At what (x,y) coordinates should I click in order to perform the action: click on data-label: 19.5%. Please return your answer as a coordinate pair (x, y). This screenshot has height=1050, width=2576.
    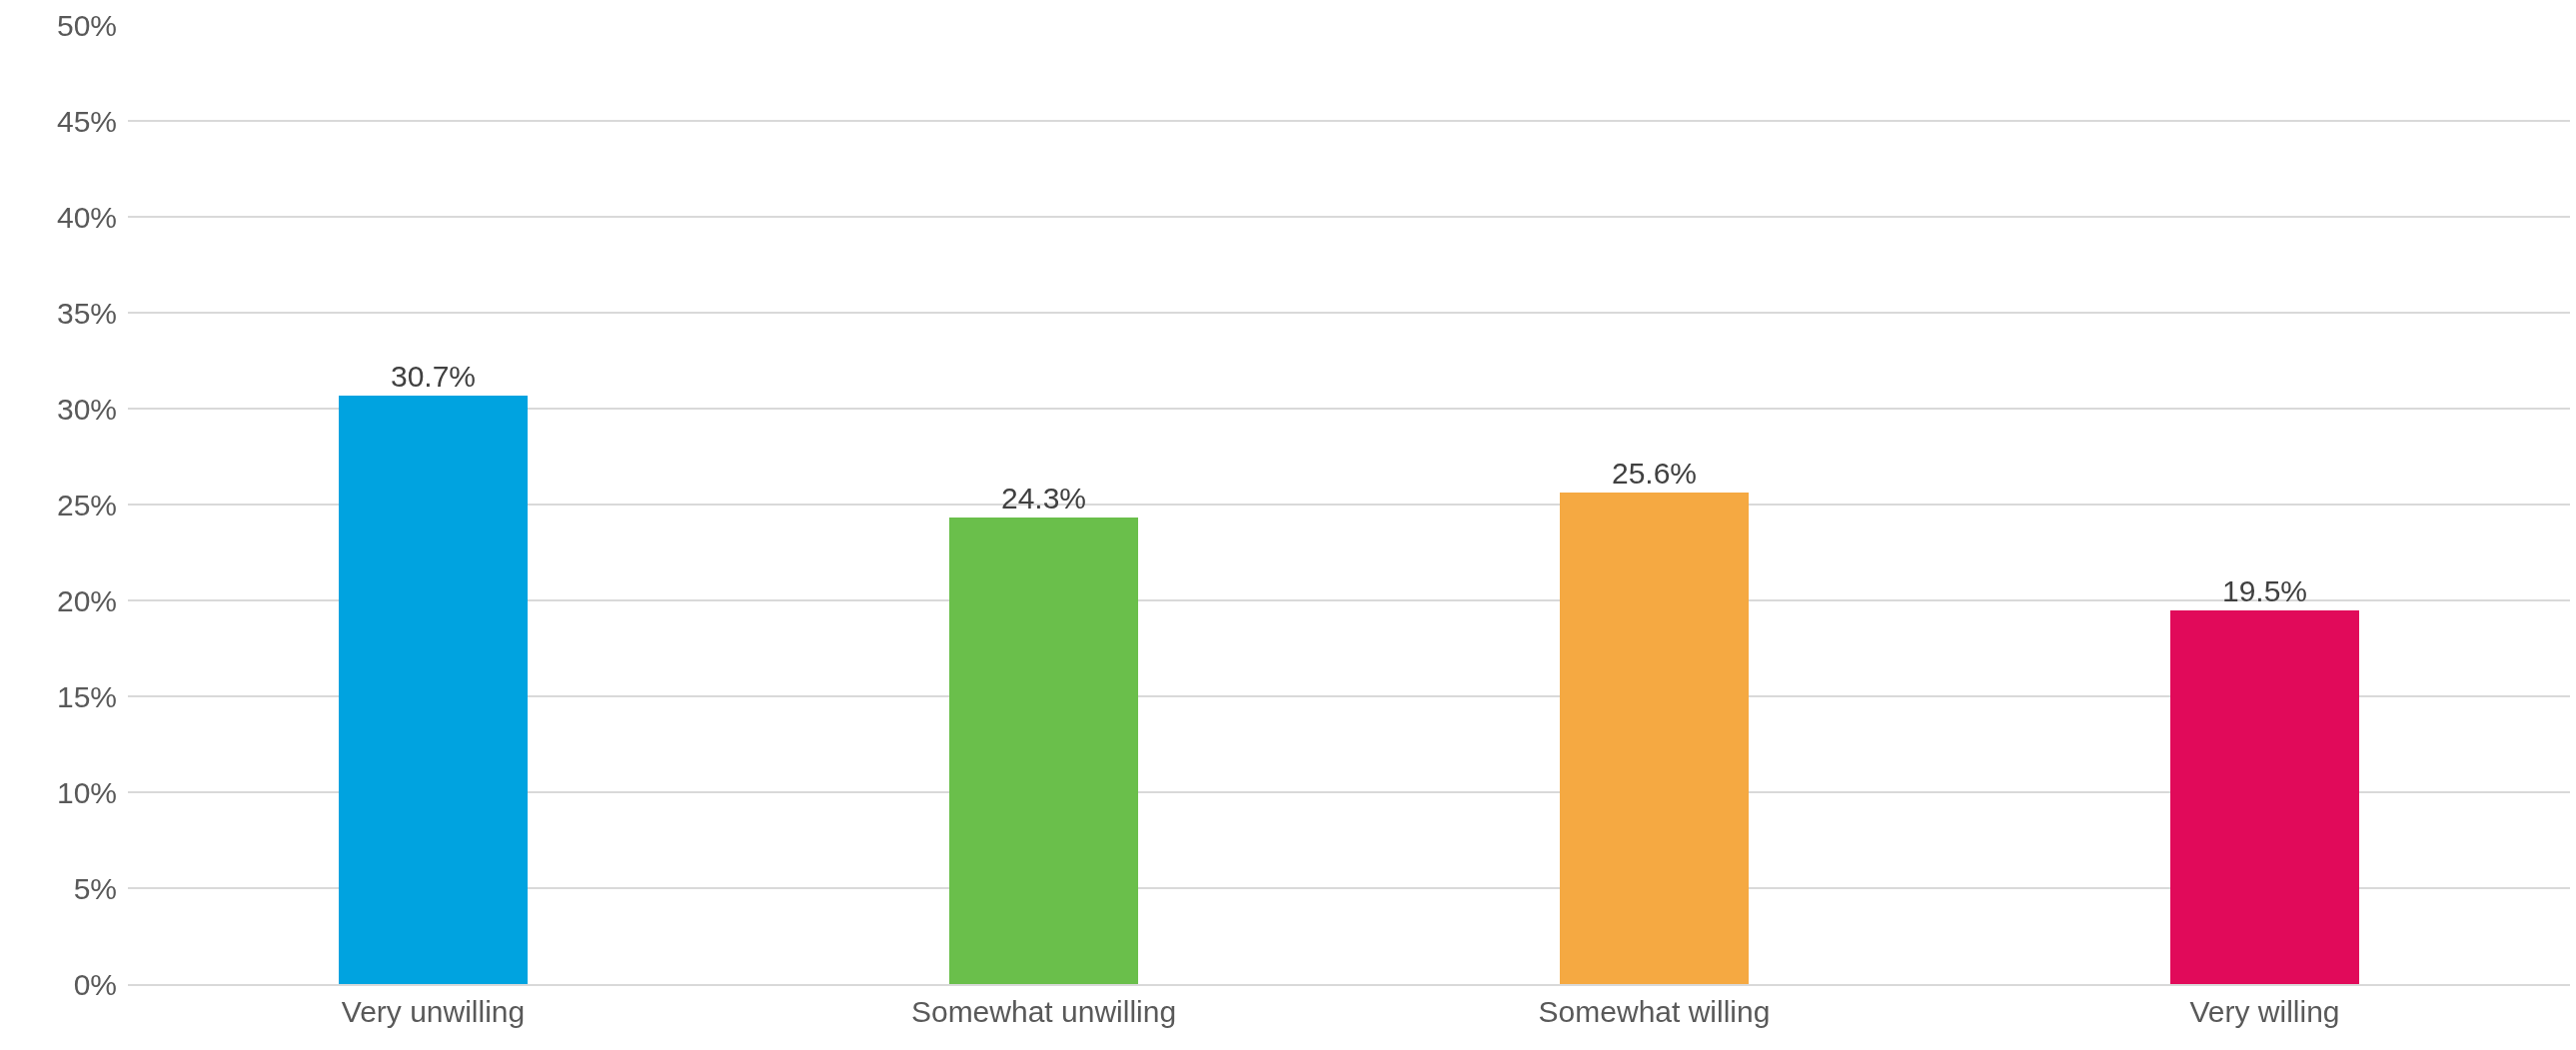
    Looking at the image, I should click on (2264, 590).